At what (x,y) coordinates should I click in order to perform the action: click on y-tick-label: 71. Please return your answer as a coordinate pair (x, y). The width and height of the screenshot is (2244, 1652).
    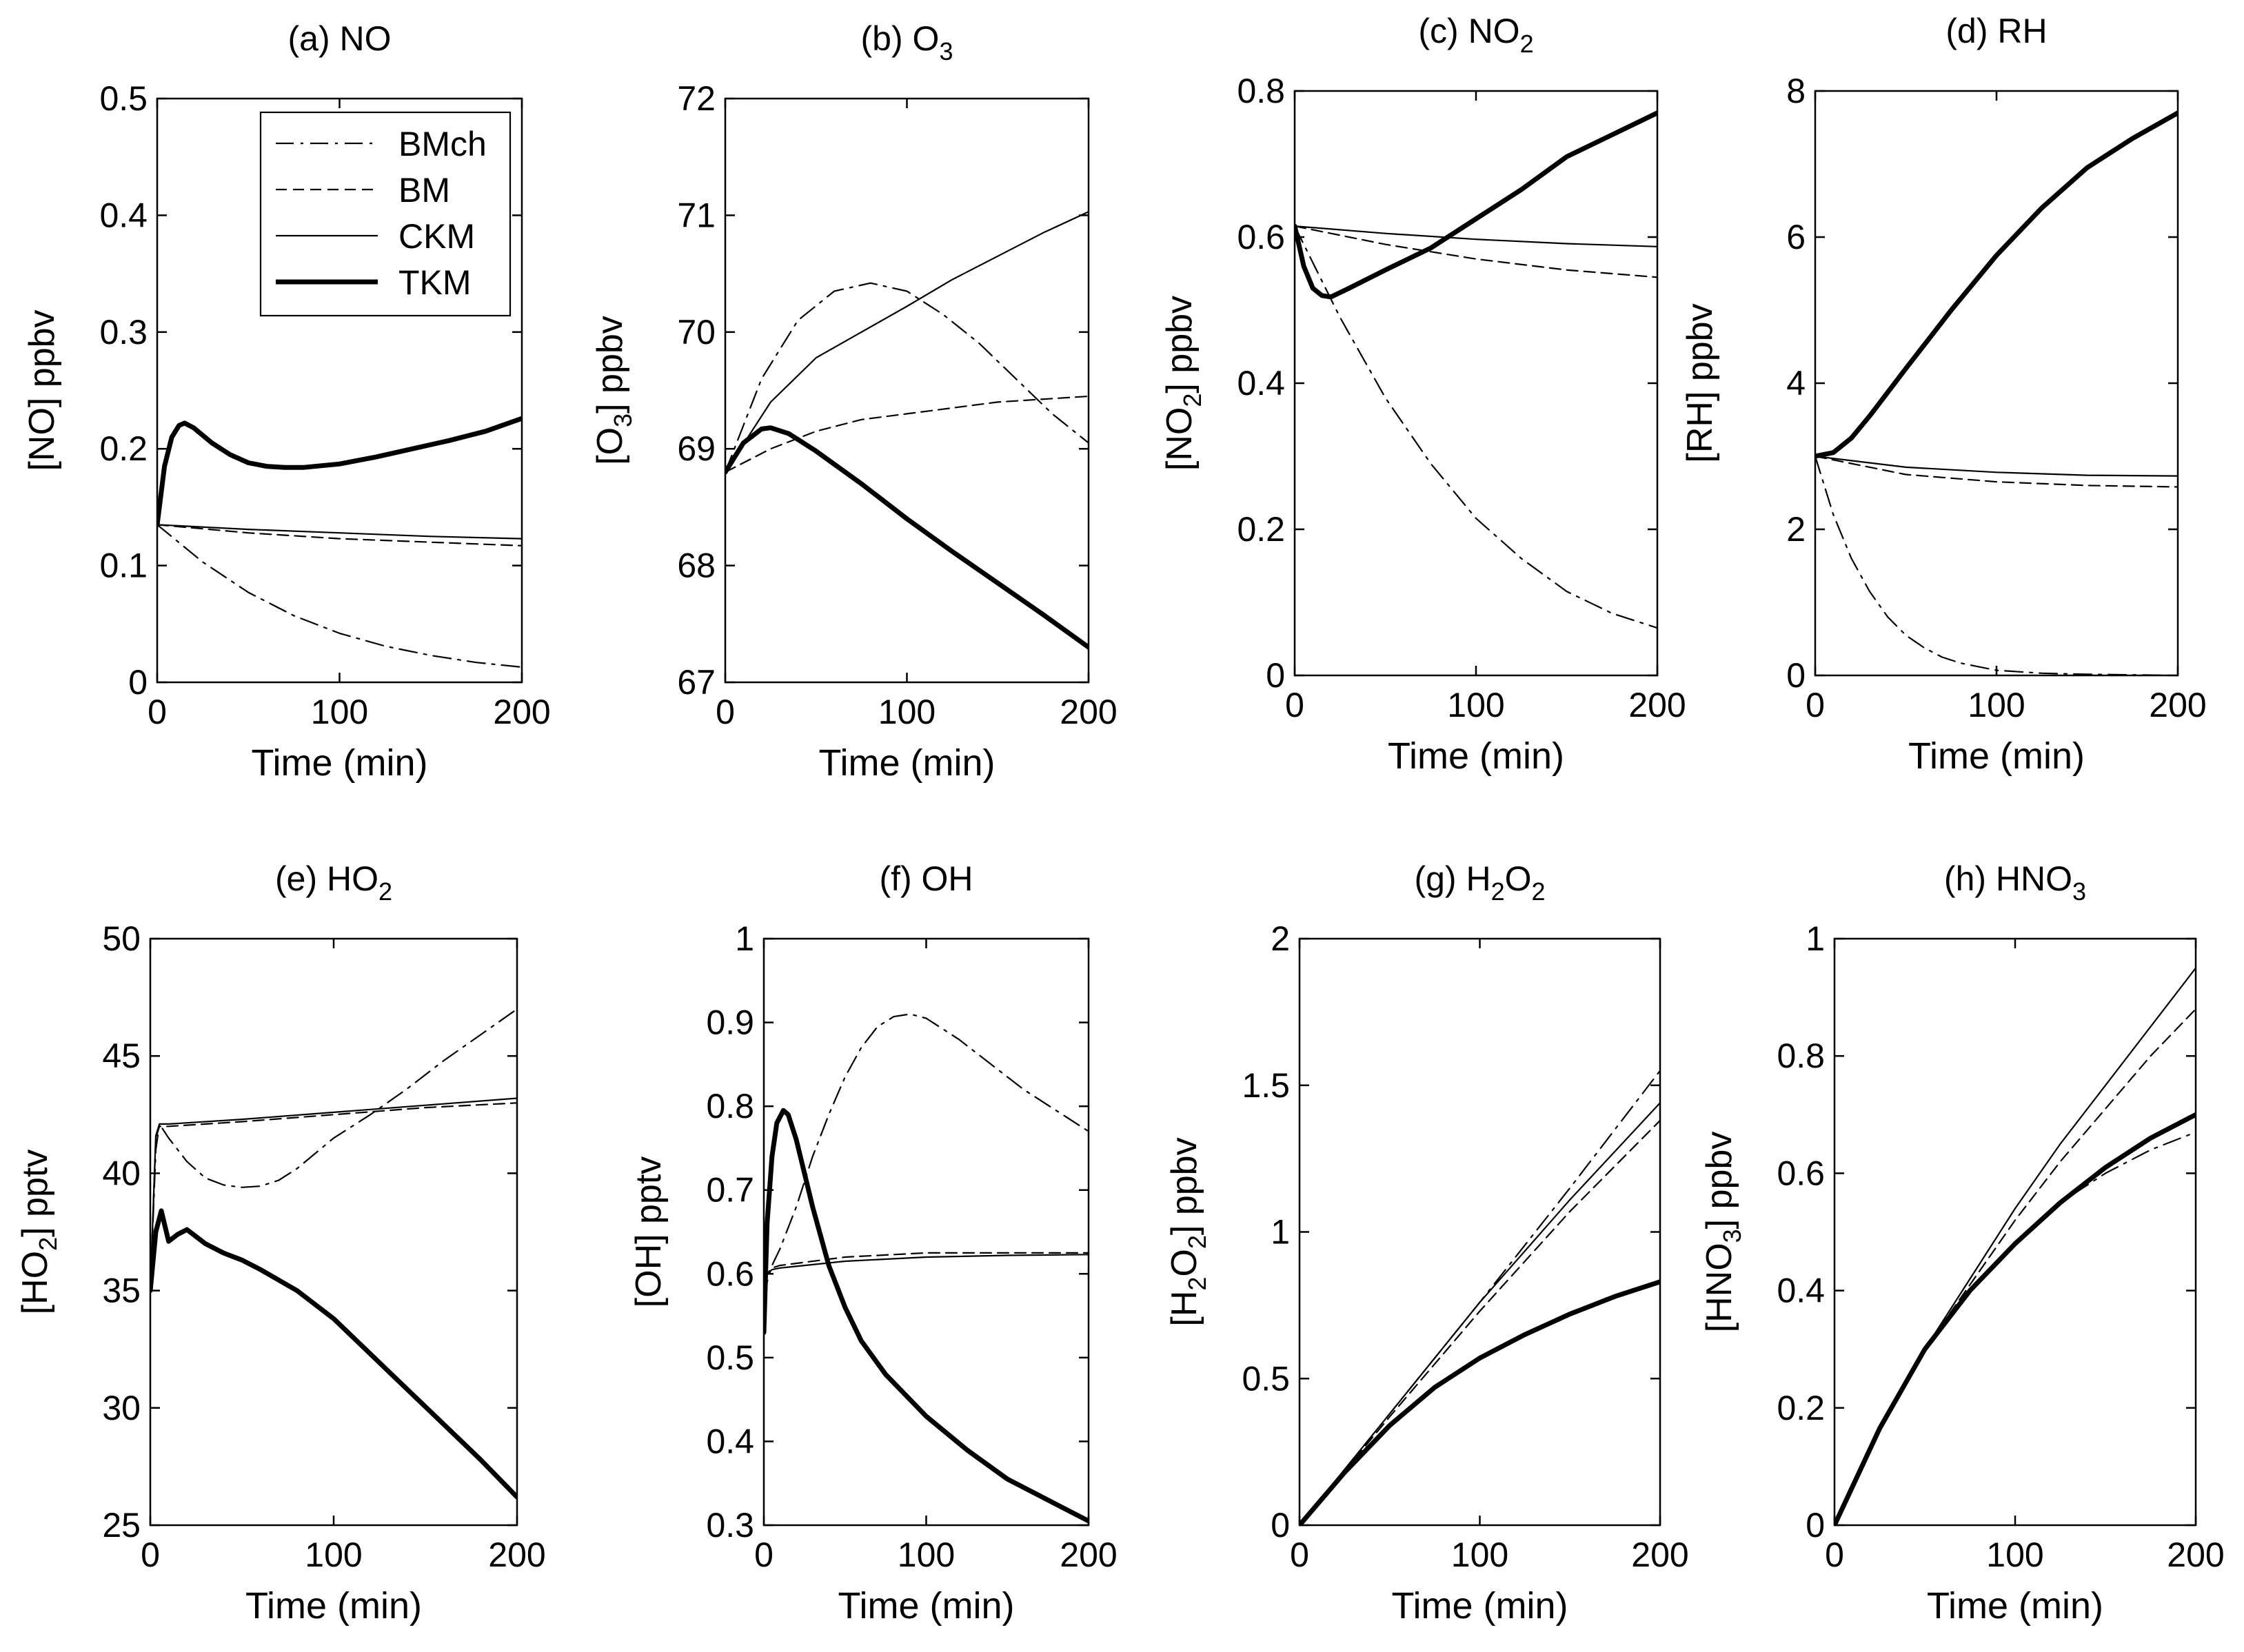
    Looking at the image, I should click on (696, 215).